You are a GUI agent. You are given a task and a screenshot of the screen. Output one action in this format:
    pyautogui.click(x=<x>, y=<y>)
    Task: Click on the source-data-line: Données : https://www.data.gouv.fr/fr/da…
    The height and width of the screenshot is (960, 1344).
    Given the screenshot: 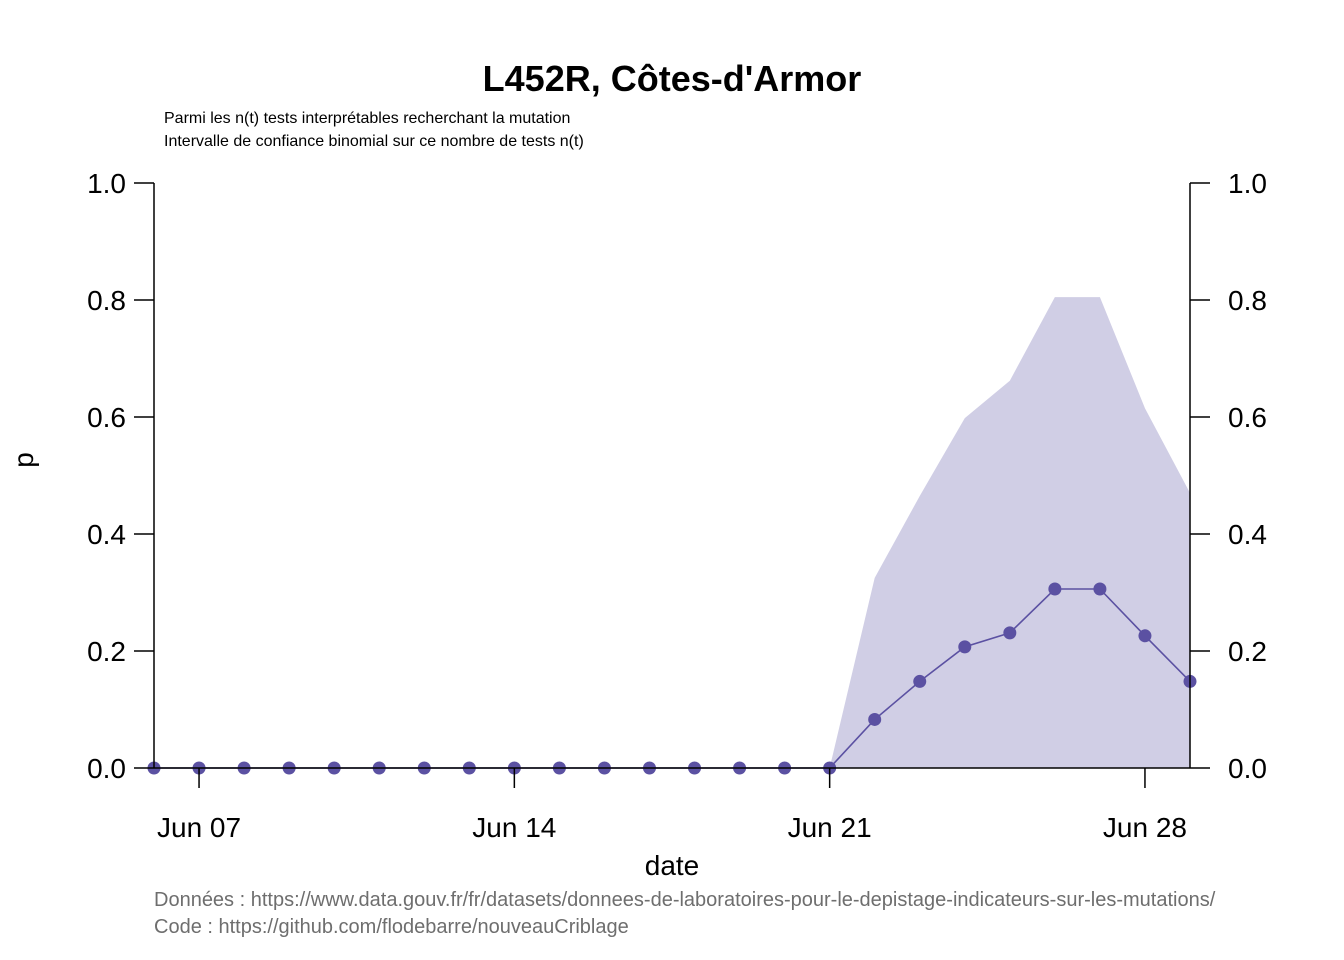 What is the action you would take?
    pyautogui.click(x=685, y=900)
    